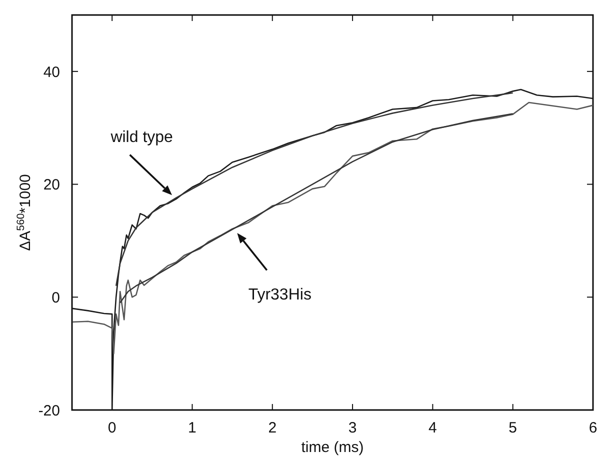  I want to click on x-tick-label: 0, so click(112, 428).